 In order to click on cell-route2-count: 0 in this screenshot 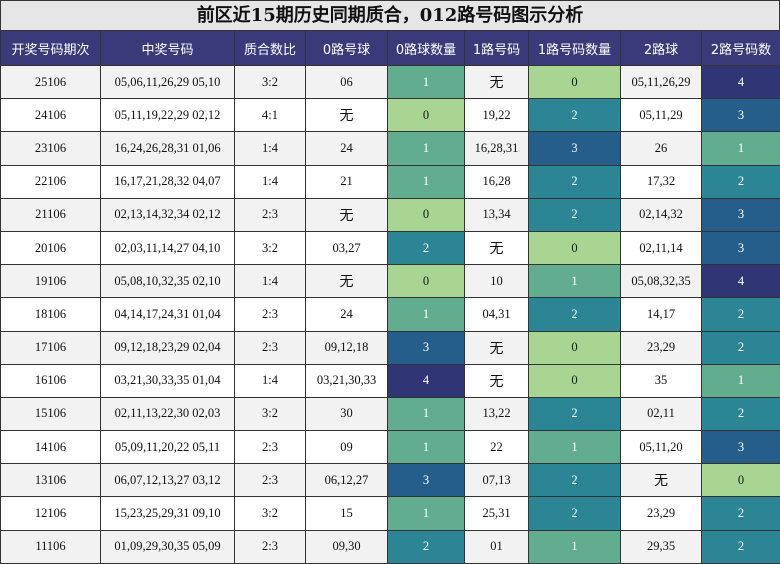, I will do `click(741, 480)`.